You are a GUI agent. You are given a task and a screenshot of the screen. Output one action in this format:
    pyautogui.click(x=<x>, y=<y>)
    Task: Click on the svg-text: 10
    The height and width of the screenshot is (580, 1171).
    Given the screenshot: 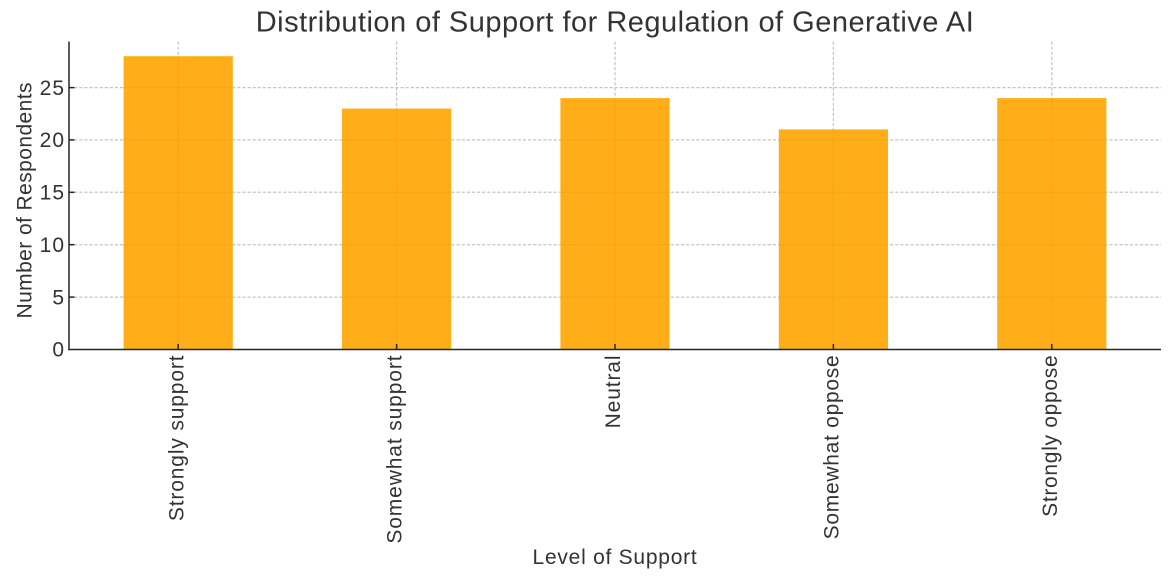 What is the action you would take?
    pyautogui.click(x=52, y=245)
    